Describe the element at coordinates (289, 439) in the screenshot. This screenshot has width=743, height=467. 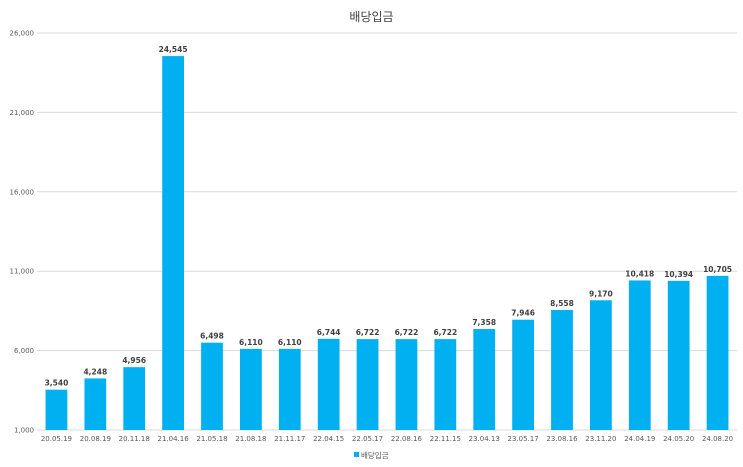
I see `x-tick-label: 21.11.17` at that location.